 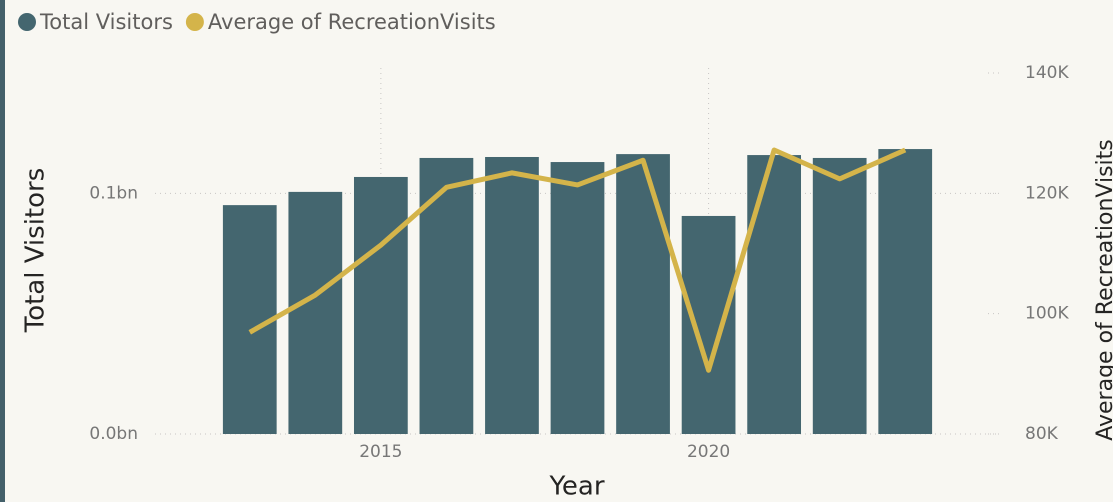 I want to click on y2-tick-label: 100K, so click(x=1047, y=314).